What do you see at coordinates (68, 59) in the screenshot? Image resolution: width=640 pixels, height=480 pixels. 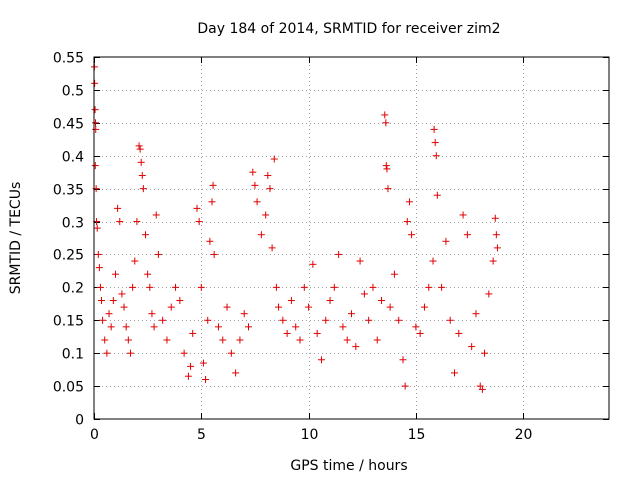 I see `y-tick-label: 0.55` at bounding box center [68, 59].